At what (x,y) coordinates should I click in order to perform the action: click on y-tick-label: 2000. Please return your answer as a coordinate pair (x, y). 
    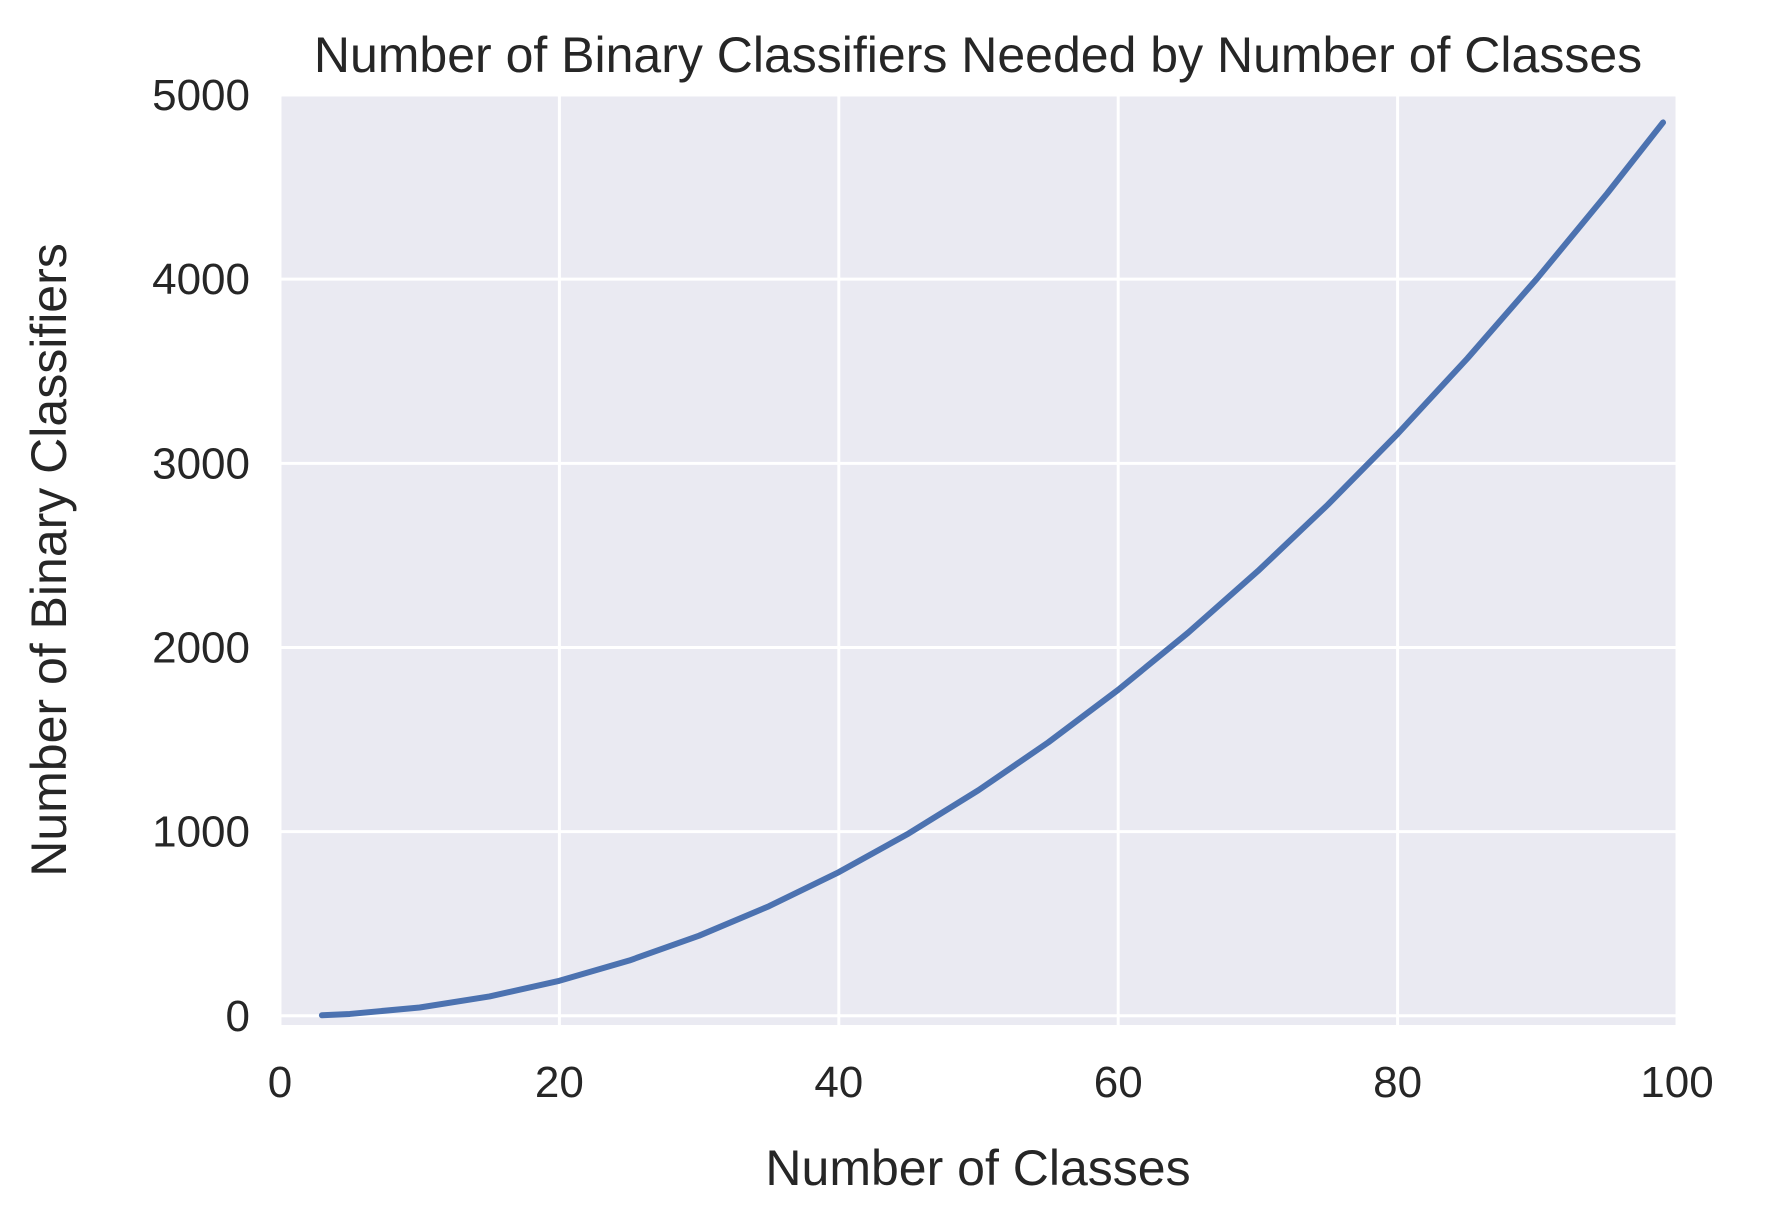
    Looking at the image, I should click on (201, 647).